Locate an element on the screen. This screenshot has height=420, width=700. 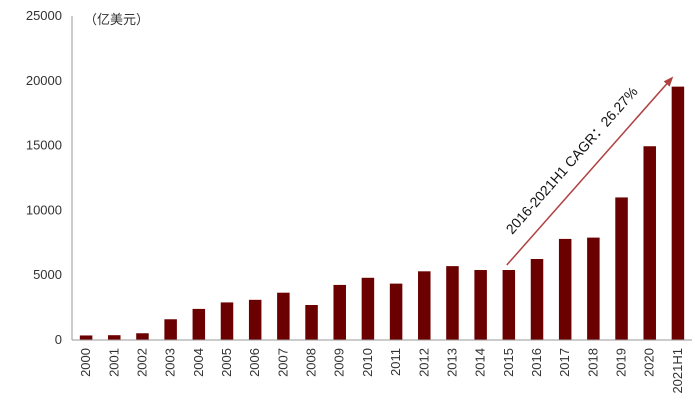
bar-2008 is located at coordinates (311, 322).